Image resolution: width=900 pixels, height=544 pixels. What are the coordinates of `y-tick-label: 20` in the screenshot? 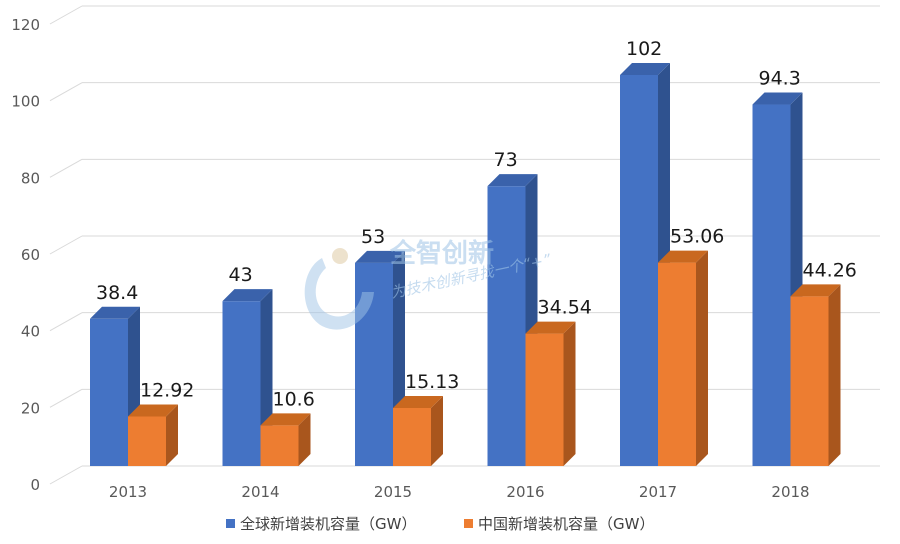 It's located at (30, 408).